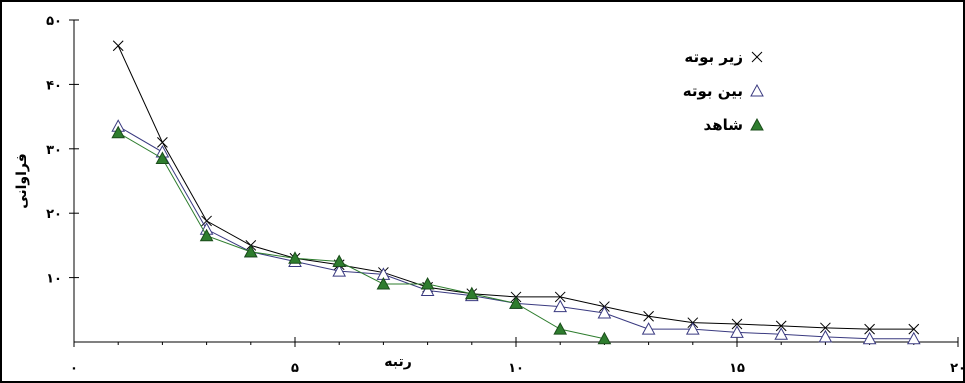  I want to click on y-tick-label: ۵۰, so click(54, 21).